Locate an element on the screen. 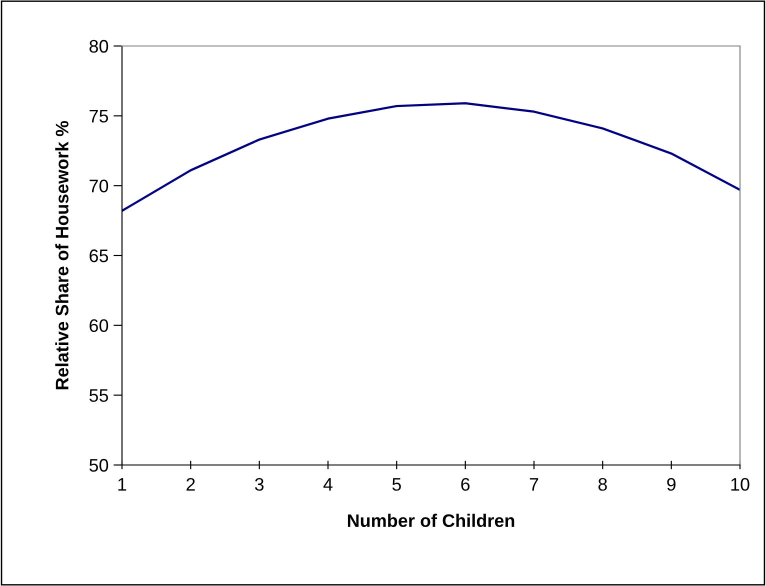 The image size is (766, 586). y-tick-label: 60 is located at coordinates (99, 325).